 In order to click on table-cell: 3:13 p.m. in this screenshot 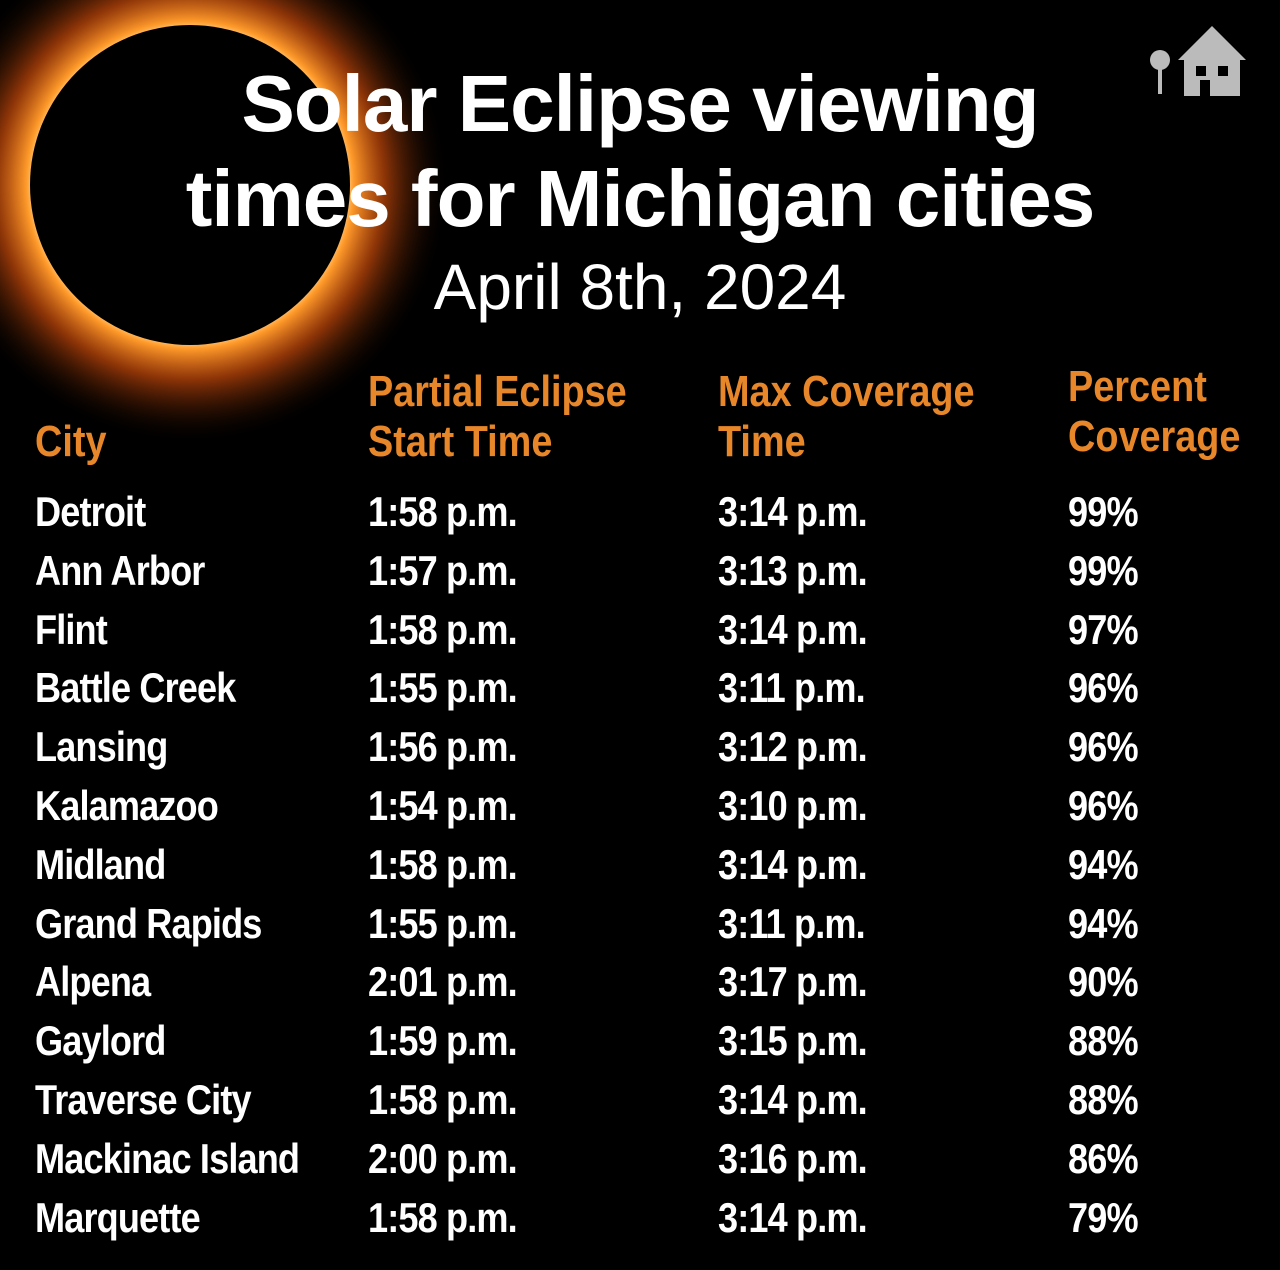, I will do `click(793, 570)`.